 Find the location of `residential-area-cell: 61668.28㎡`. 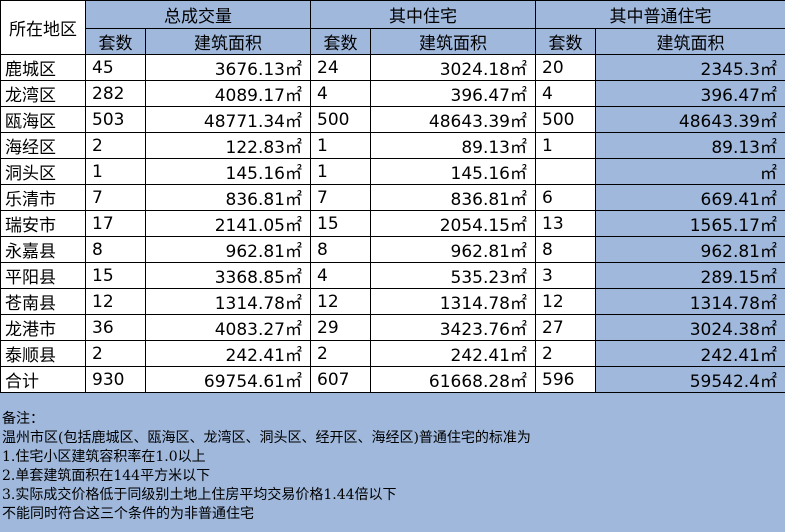

residential-area-cell: 61668.28㎡ is located at coordinates (453, 379).